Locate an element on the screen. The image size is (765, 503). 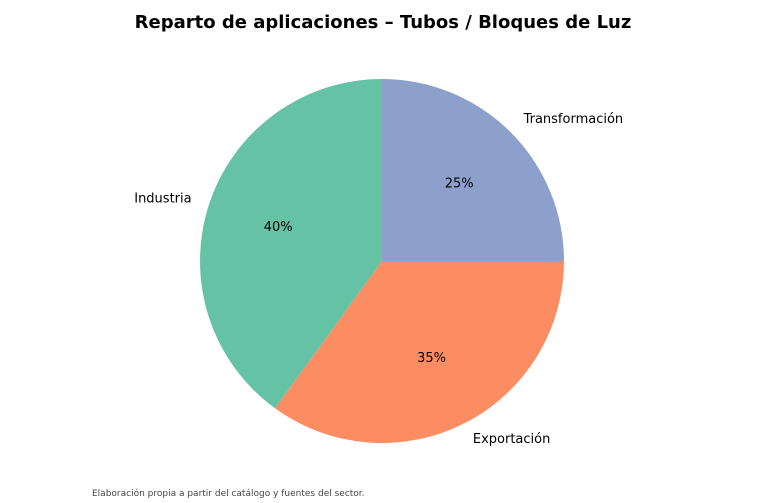
pie-pct-label-1: 25% is located at coordinates (459, 183).